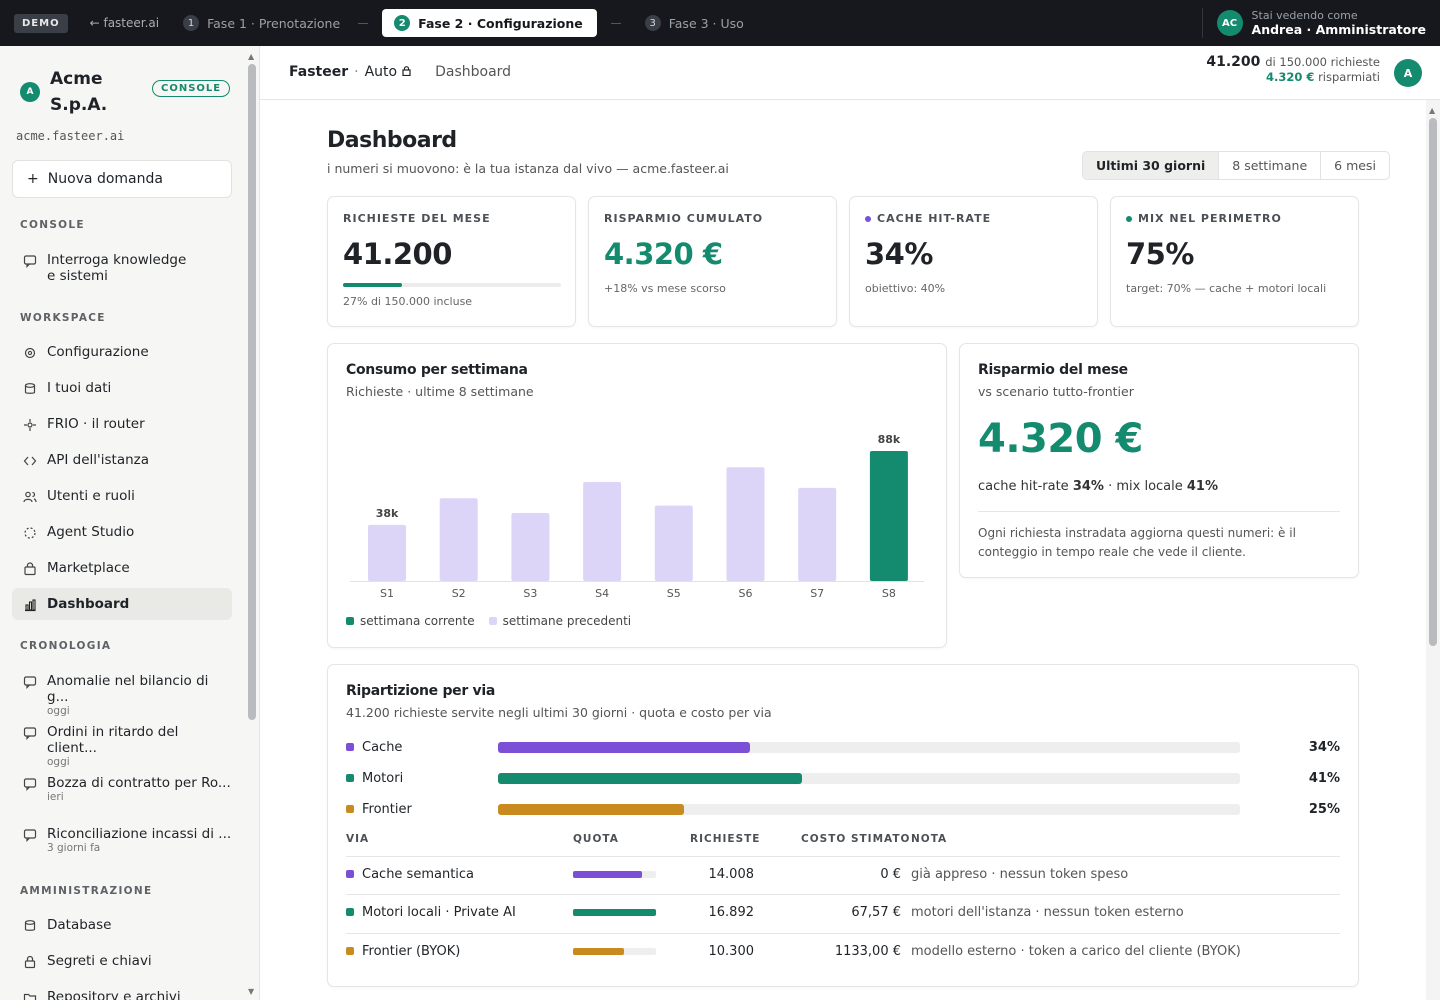  Describe the element at coordinates (79, 92) in the screenshot. I see `org-name: Acme S.p.A.` at that location.